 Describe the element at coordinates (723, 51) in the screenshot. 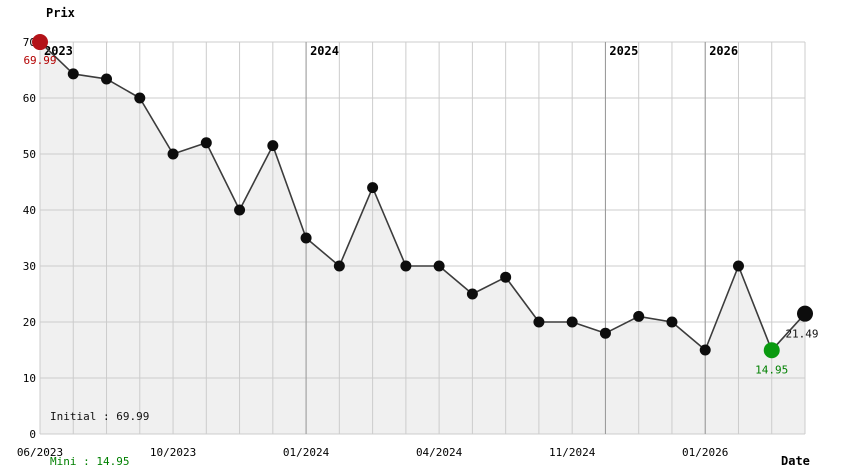

I see `year-label: 2026` at that location.